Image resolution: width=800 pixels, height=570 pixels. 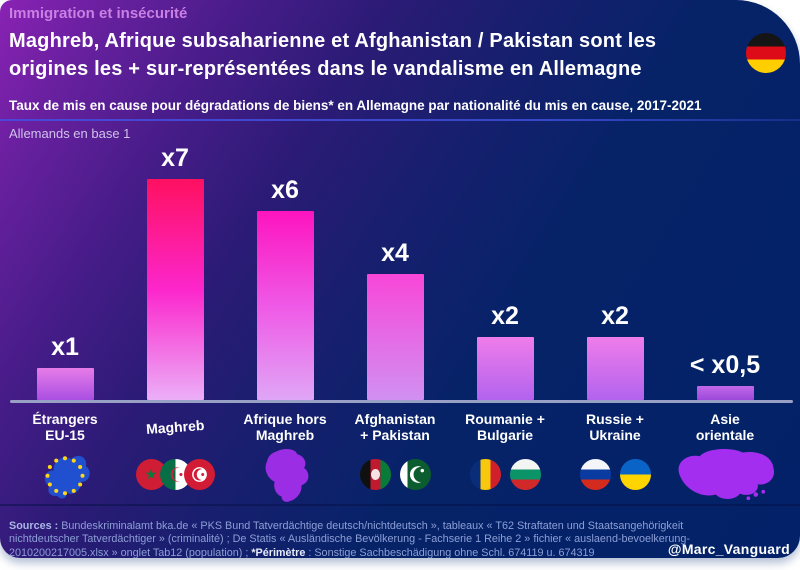 I want to click on category-russie-ukraine: Russie + Ukraine, so click(x=615, y=455).